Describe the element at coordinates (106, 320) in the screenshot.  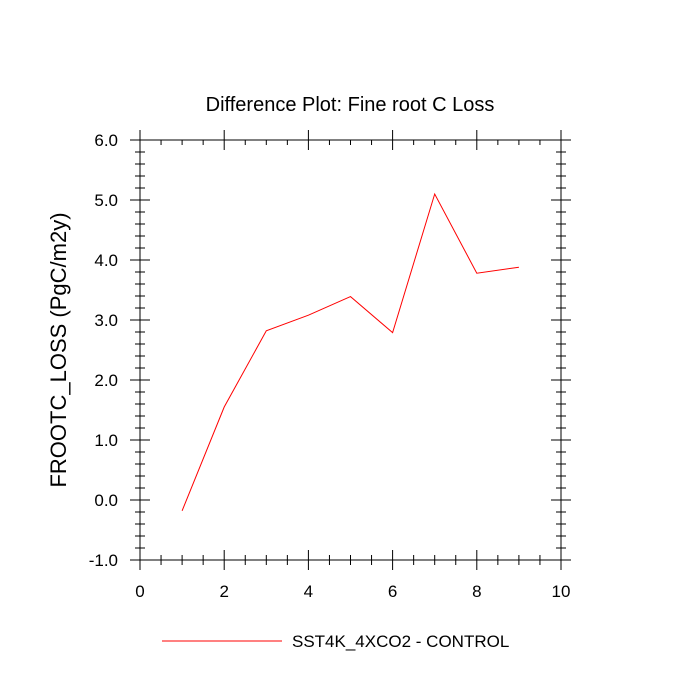
I see `y-tick-label: 3.0` at that location.